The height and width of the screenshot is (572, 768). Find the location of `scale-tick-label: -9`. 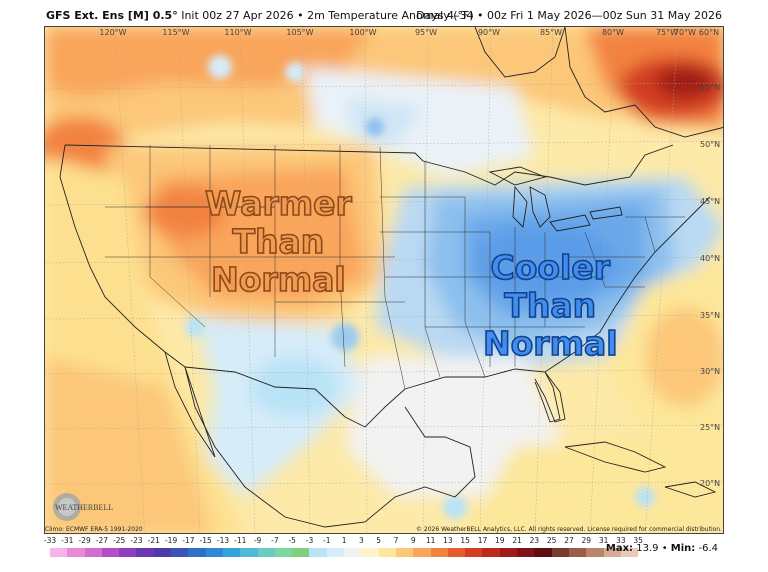

scale-tick-label: -9 is located at coordinates (257, 540).